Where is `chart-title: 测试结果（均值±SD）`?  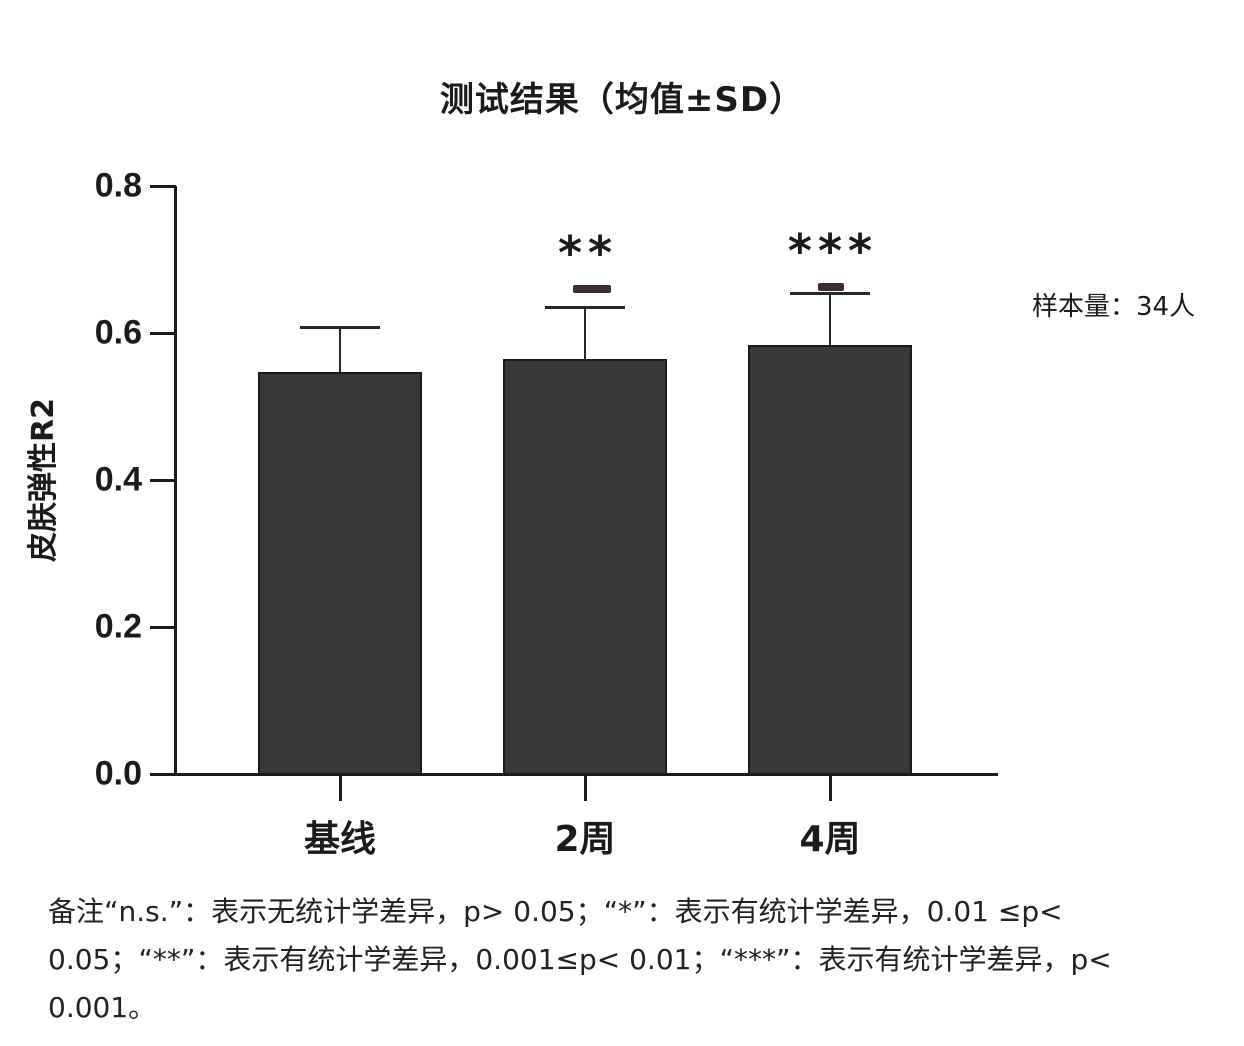
chart-title: 测试结果（均值±SD） is located at coordinates (622, 100).